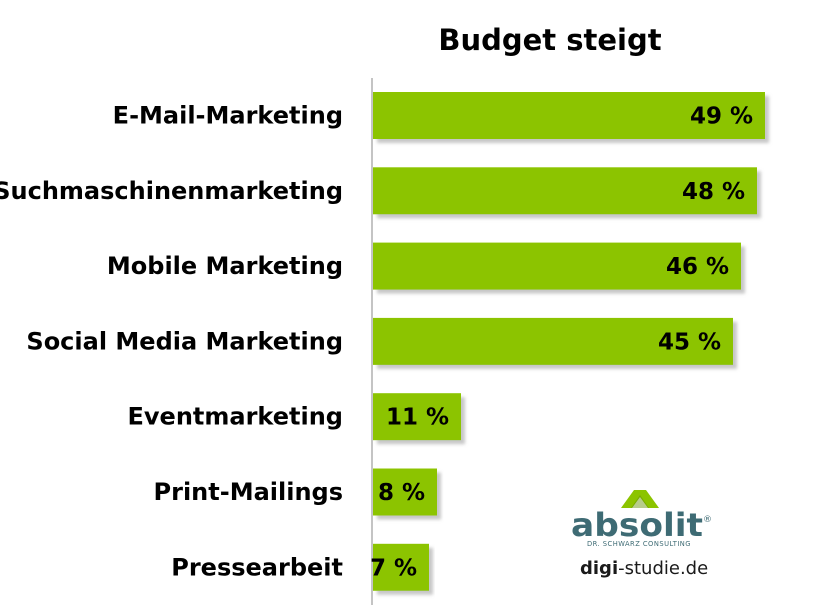 The width and height of the screenshot is (824, 610). I want to click on website-url-bold: digi, so click(599, 568).